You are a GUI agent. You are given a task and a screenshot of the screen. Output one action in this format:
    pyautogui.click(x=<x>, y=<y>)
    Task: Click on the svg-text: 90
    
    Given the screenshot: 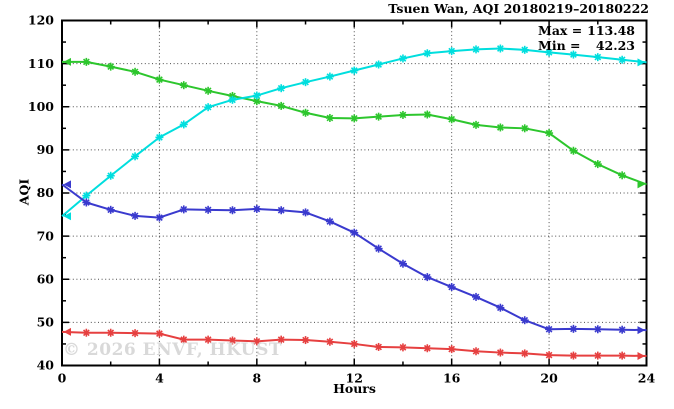 What is the action you would take?
    pyautogui.click(x=46, y=149)
    